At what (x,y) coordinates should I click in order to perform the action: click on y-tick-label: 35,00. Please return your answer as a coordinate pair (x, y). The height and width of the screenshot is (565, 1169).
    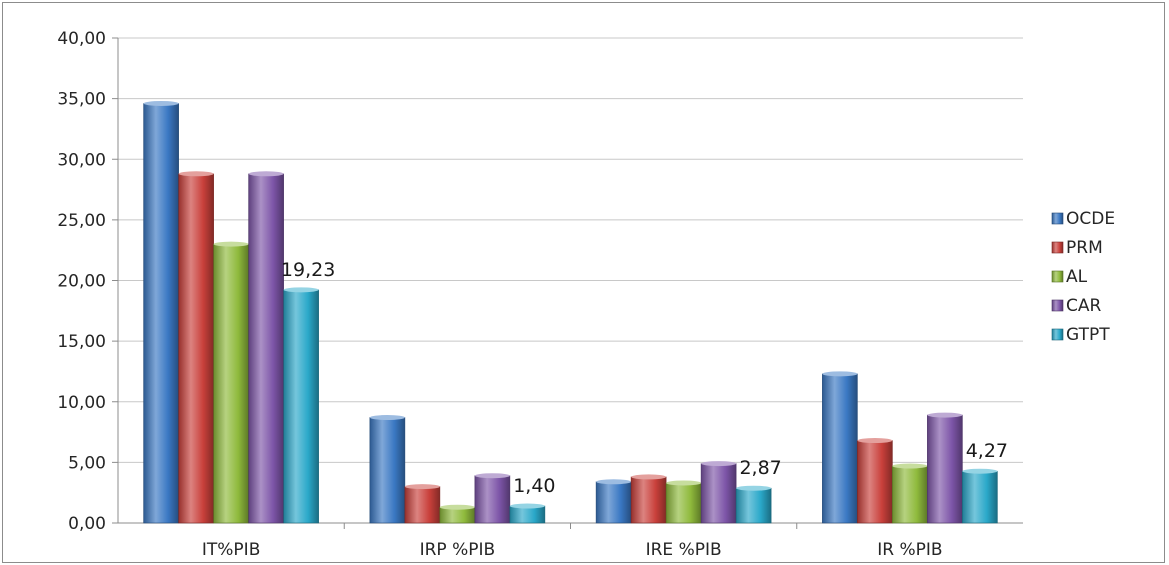
    Looking at the image, I should click on (81, 100).